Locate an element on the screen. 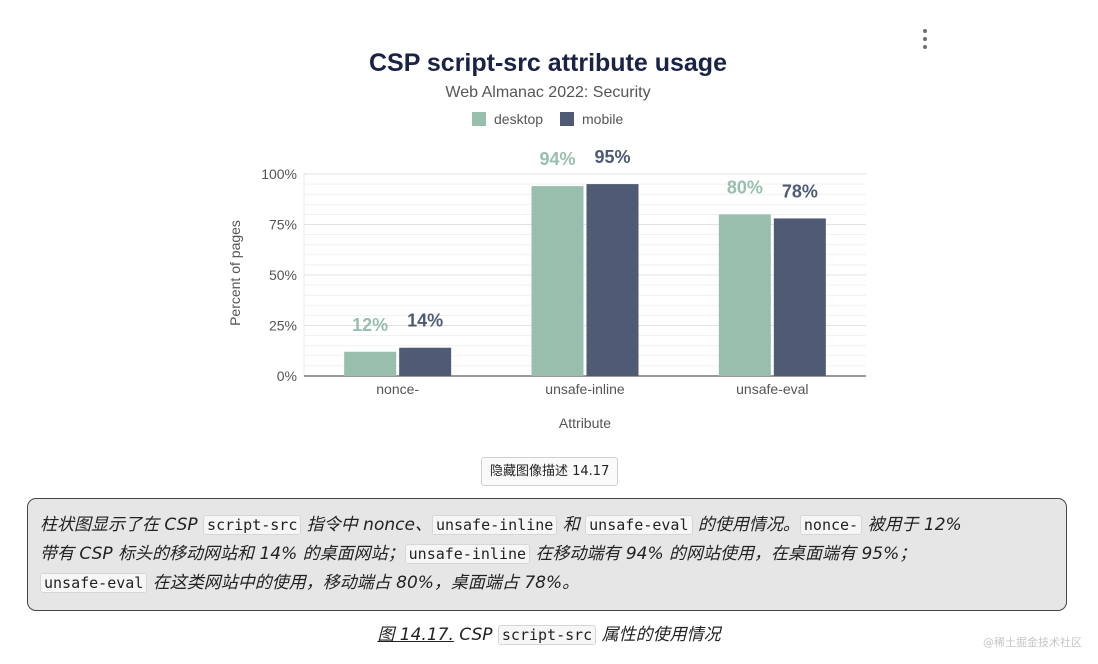 This screenshot has width=1098, height=664. data-label-desktop: 12% is located at coordinates (370, 325).